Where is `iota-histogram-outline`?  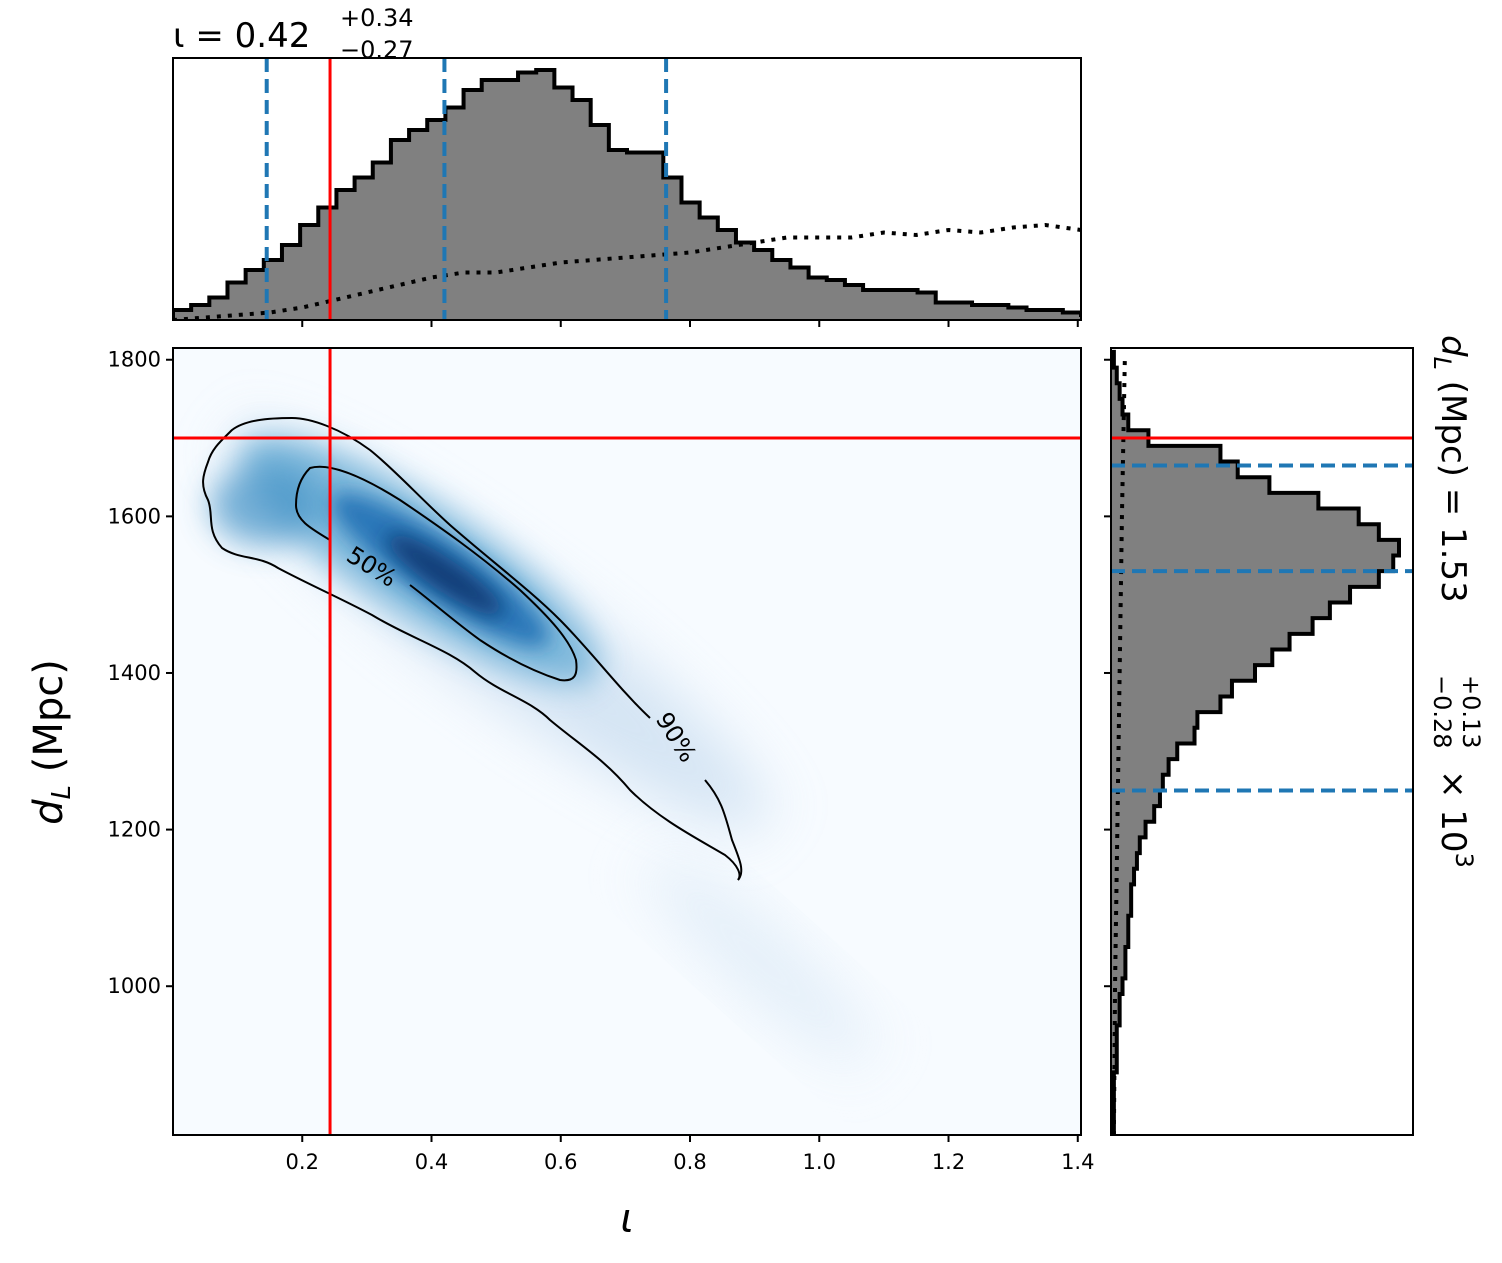 iota-histogram-outline is located at coordinates (627, 194).